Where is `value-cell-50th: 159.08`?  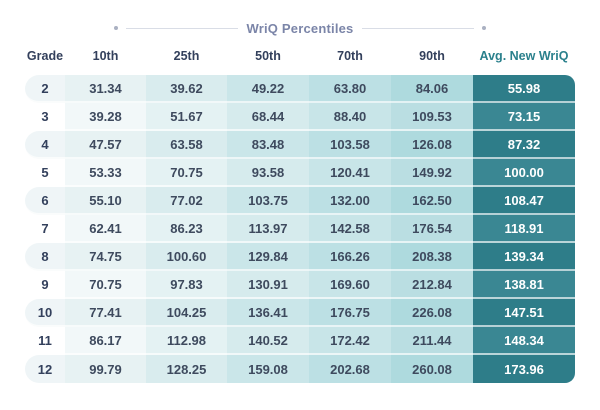
value-cell-50th: 159.08 is located at coordinates (268, 369).